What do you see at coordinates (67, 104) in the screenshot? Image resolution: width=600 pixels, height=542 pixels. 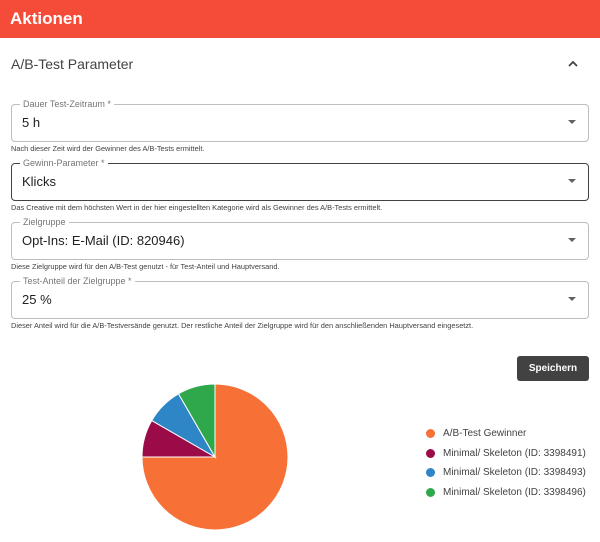 I see `duration-label: Dauer Test-Zeitraum *` at bounding box center [67, 104].